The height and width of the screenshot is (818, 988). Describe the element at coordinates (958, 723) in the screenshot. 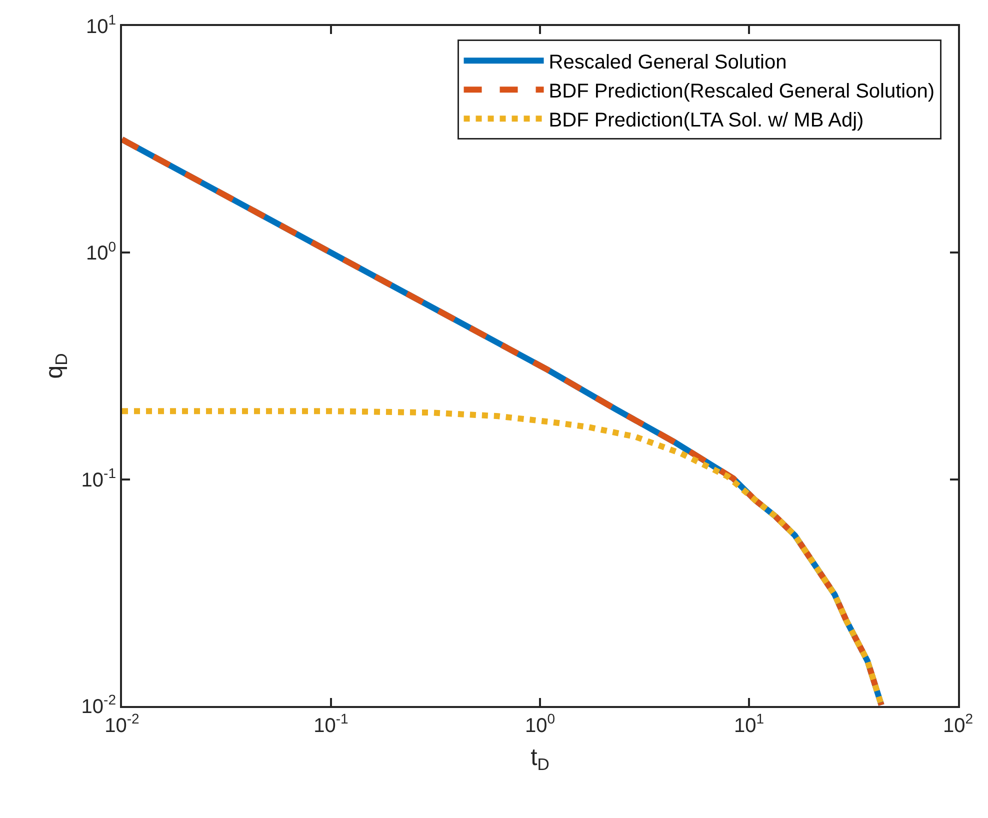

I see `x-tick-label: 10$^{2}$` at that location.